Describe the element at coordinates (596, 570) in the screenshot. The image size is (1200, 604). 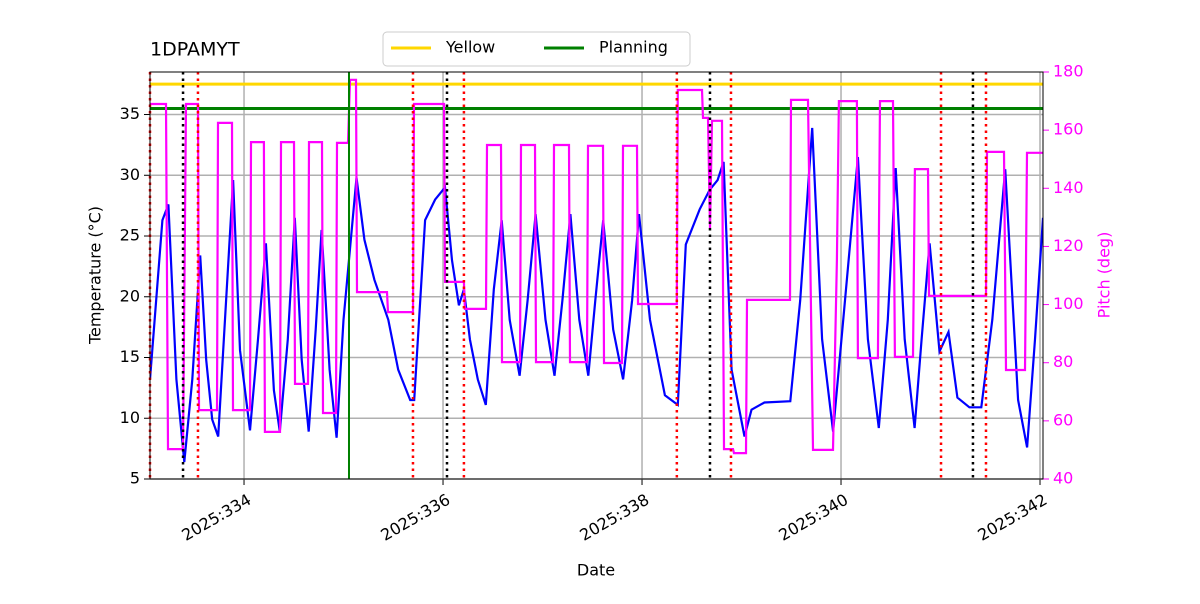
I see `x-axis-label: Date` at that location.